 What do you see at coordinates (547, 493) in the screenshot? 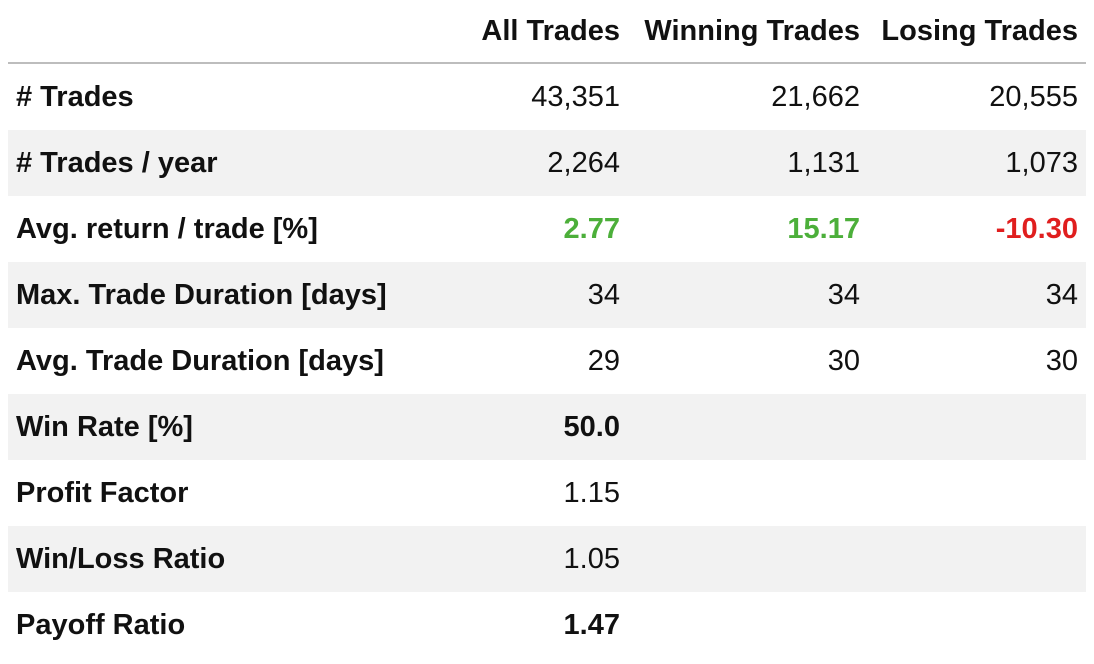
I see `table-row-profit-factor: Profit Factor 1.15` at bounding box center [547, 493].